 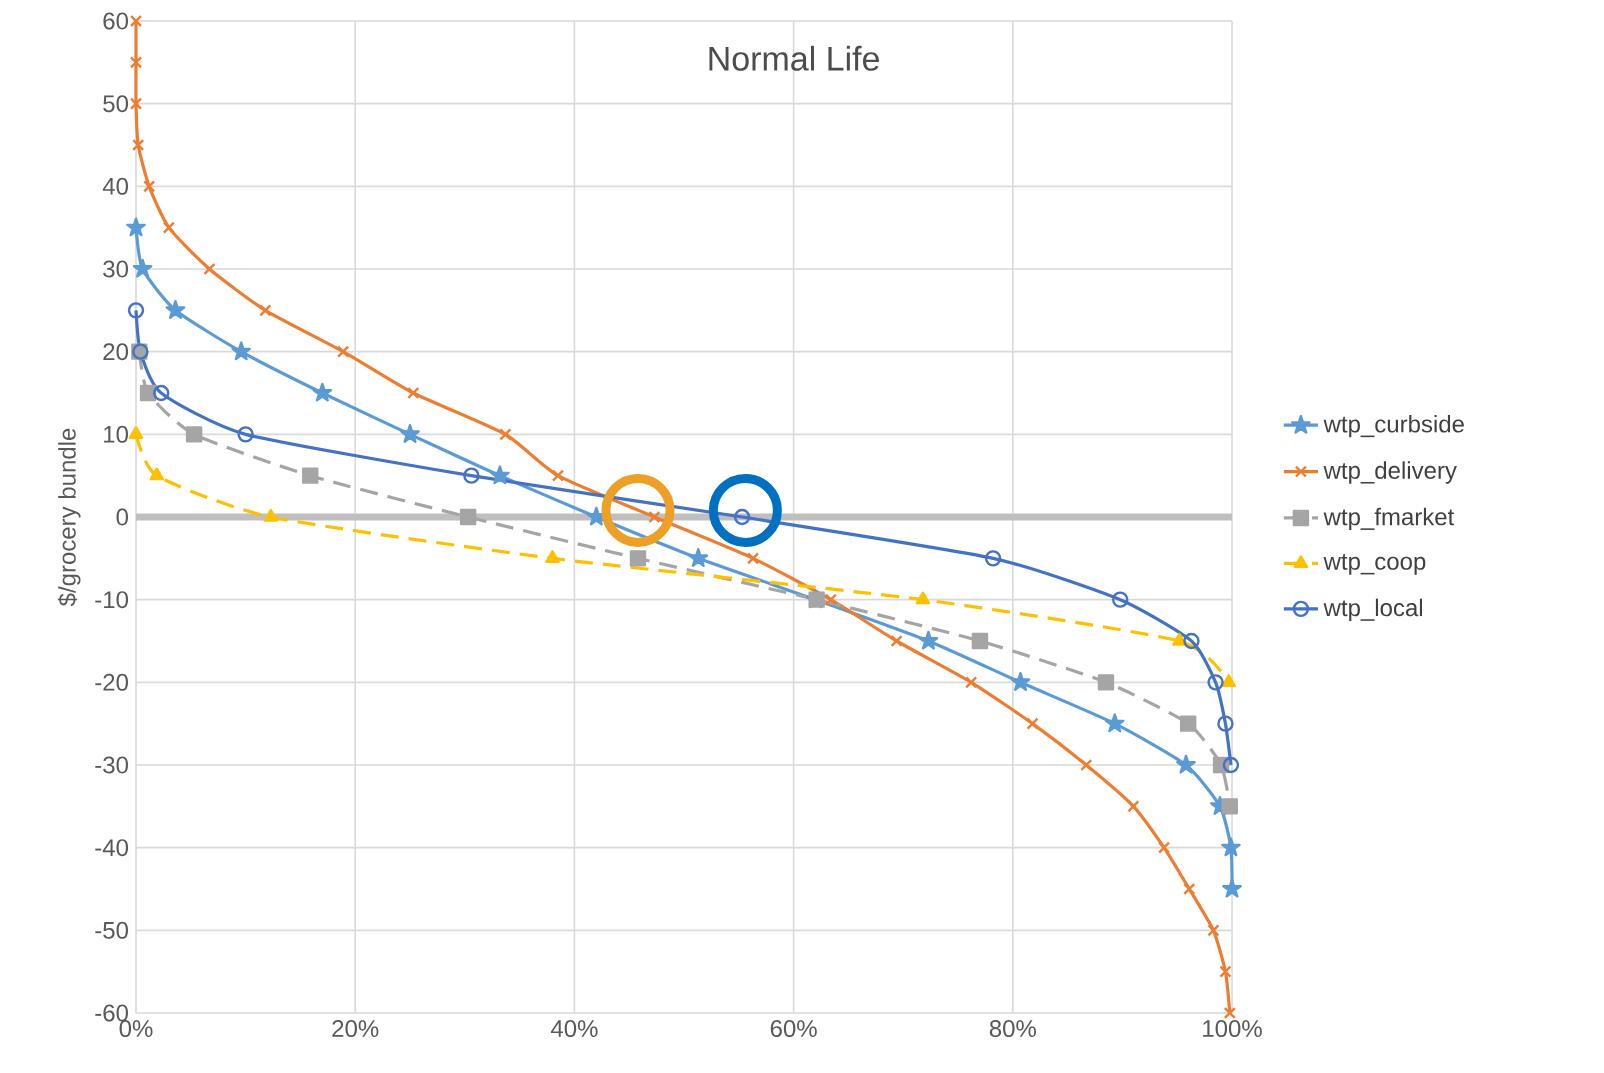 I want to click on y-tick-label: -40, so click(x=112, y=848).